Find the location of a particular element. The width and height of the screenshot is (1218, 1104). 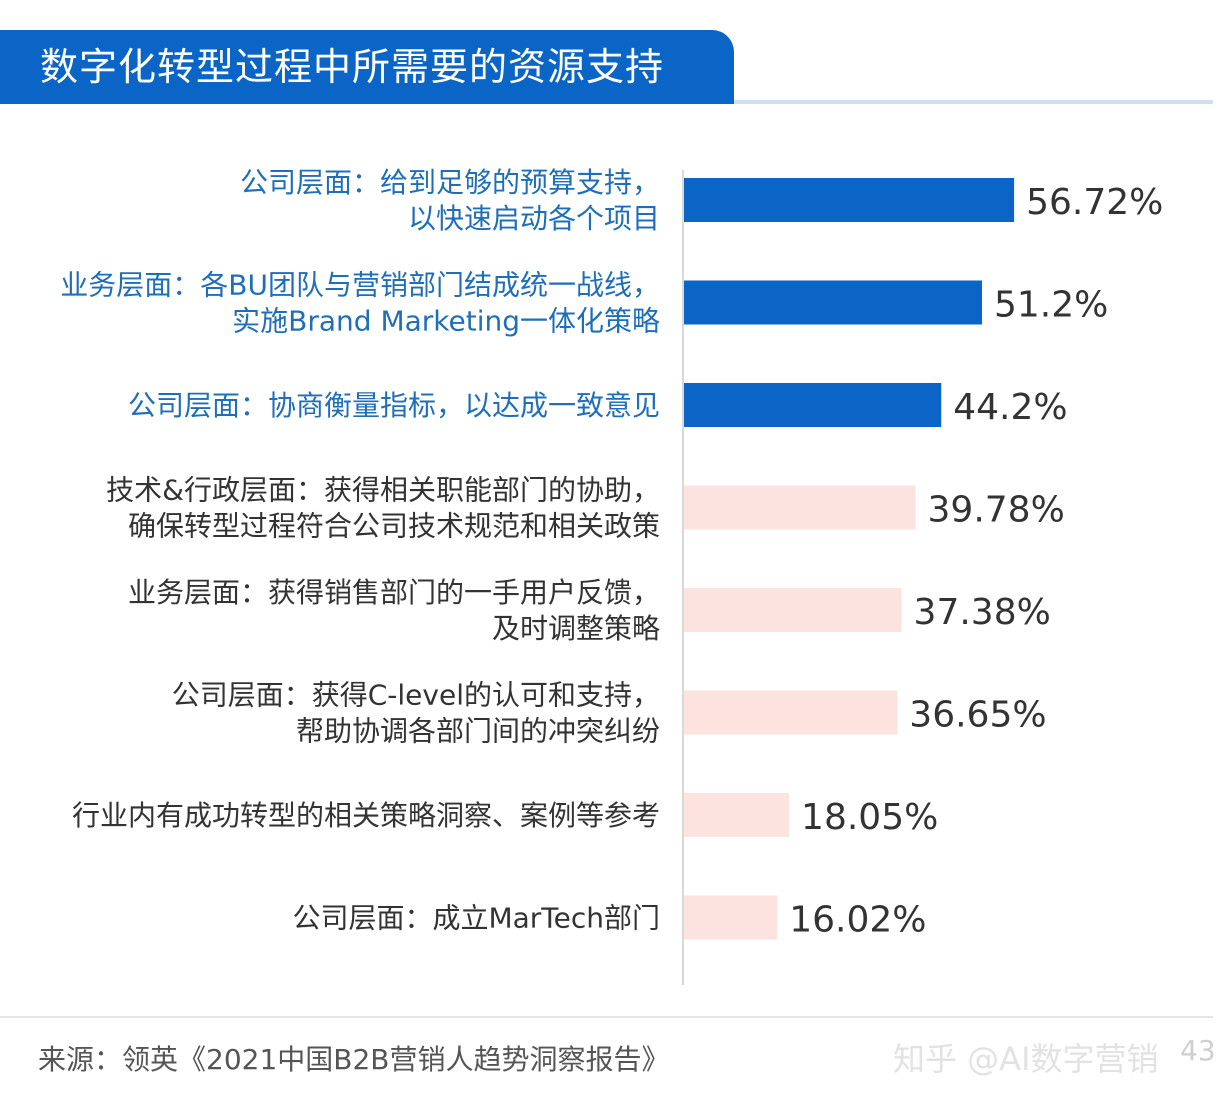

category-label-1-line-1: 公司层面：给到足够的预算支持， is located at coordinates (450, 182).